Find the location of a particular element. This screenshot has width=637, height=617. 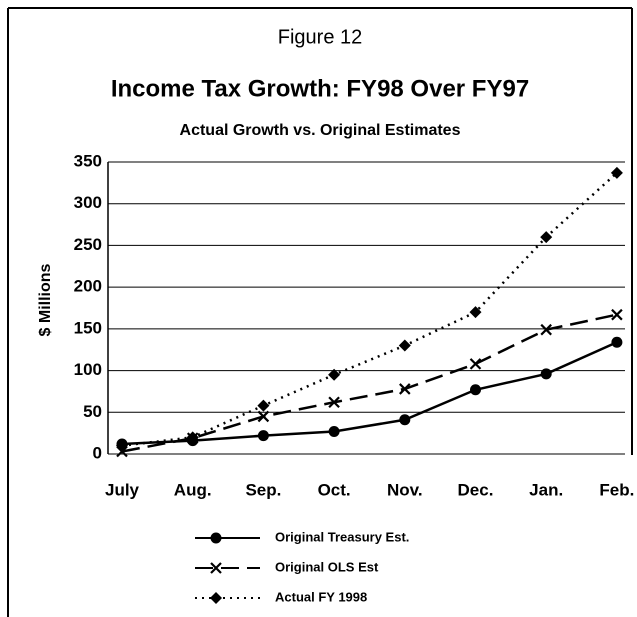

x-tick-label: Oct. is located at coordinates (334, 489).